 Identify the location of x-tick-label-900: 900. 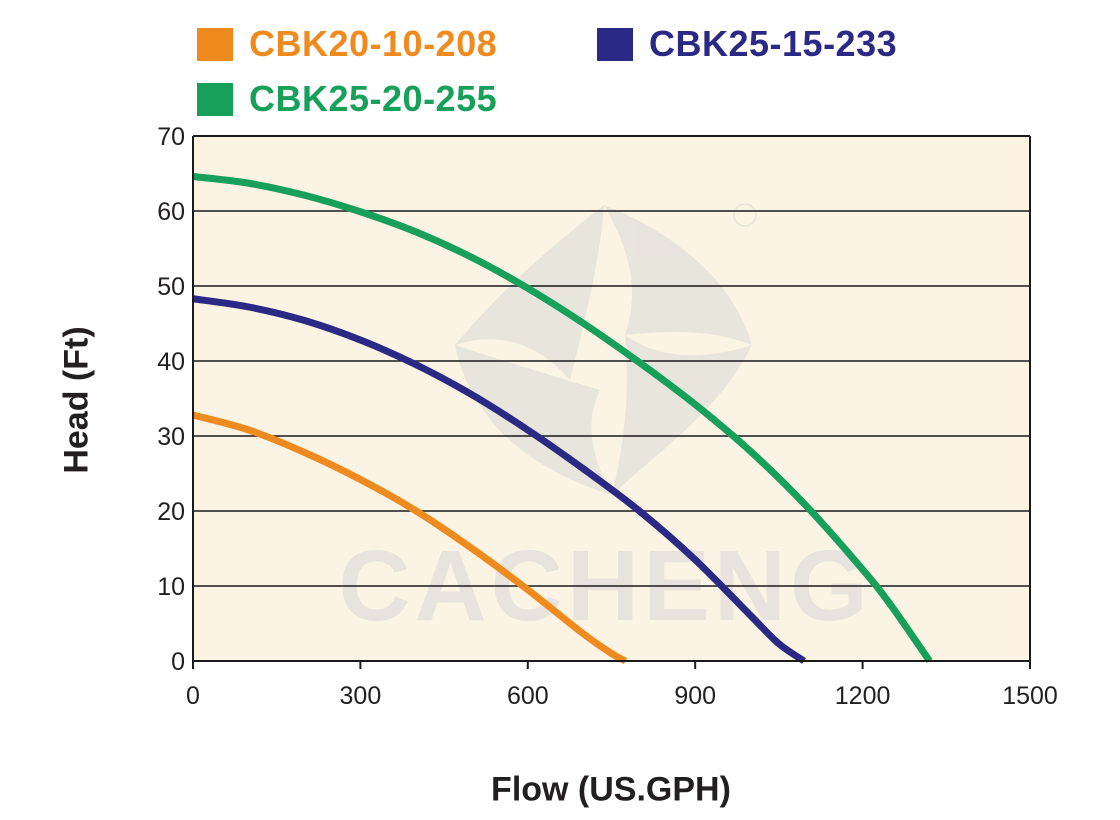
(695, 696).